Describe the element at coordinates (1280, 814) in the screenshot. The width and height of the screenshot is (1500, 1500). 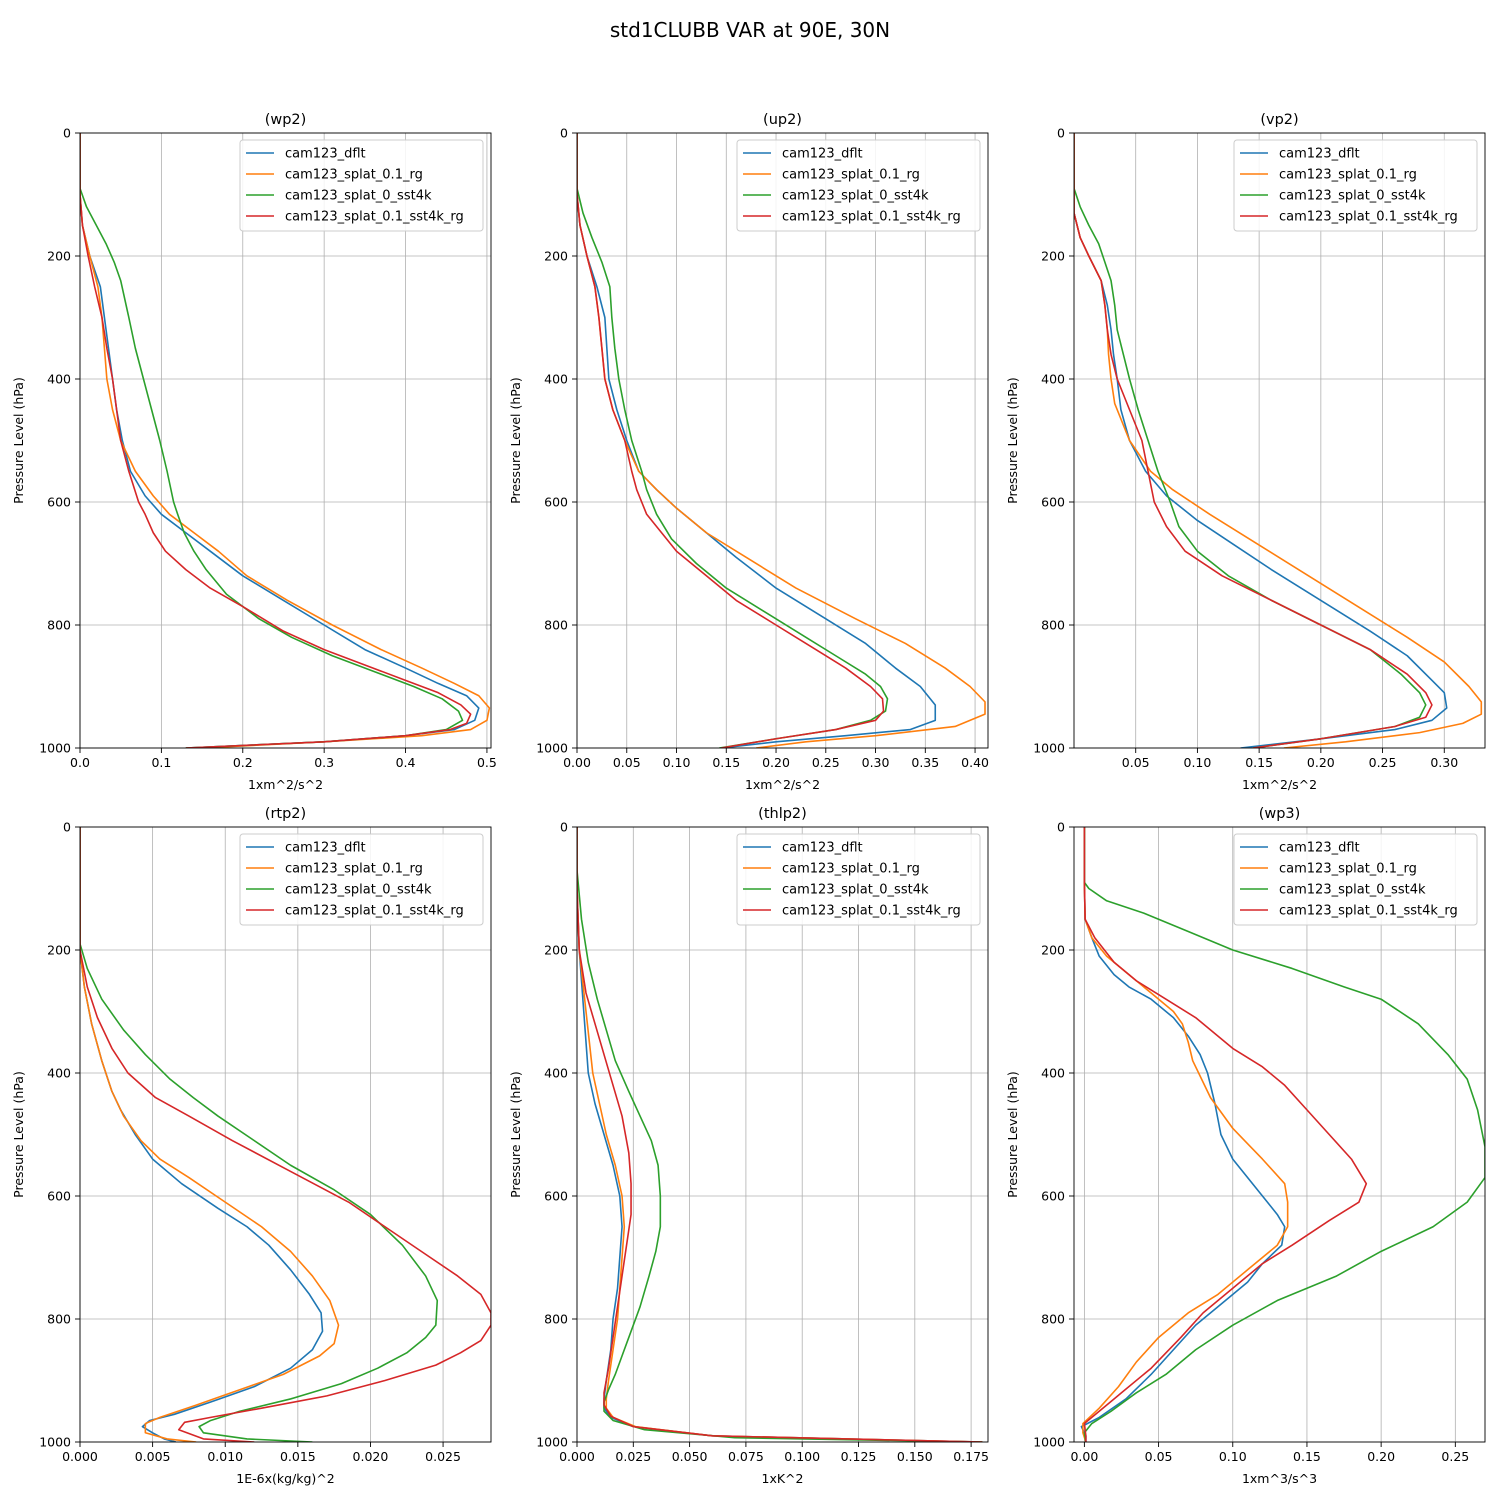
I see `panel-title: (wp3)` at that location.